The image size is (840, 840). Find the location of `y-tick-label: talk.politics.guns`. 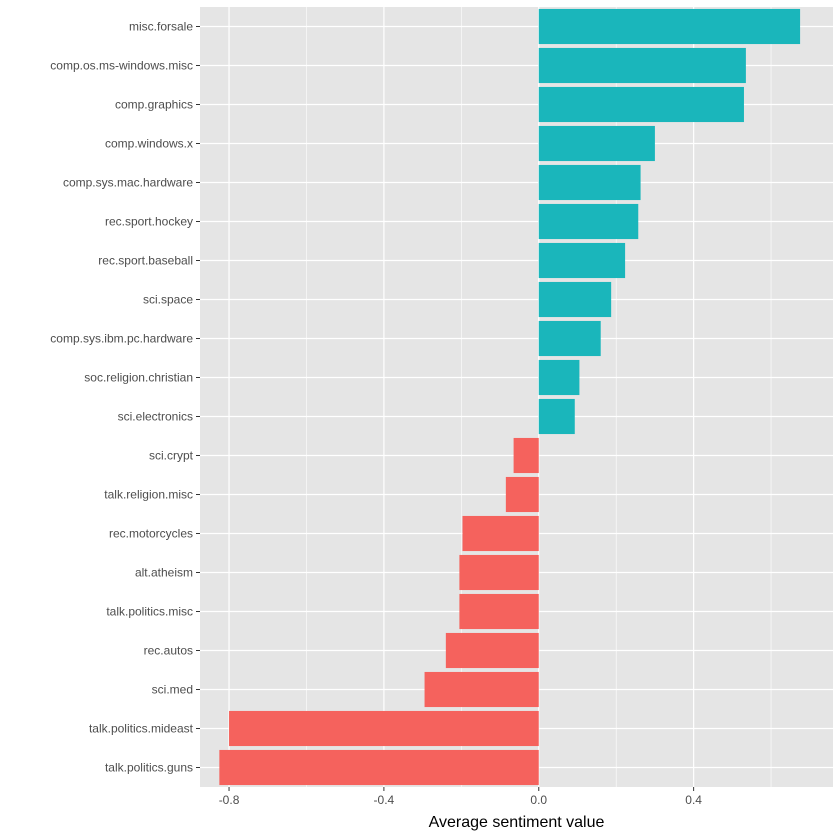

y-tick-label: talk.politics.guns is located at coordinates (149, 768).